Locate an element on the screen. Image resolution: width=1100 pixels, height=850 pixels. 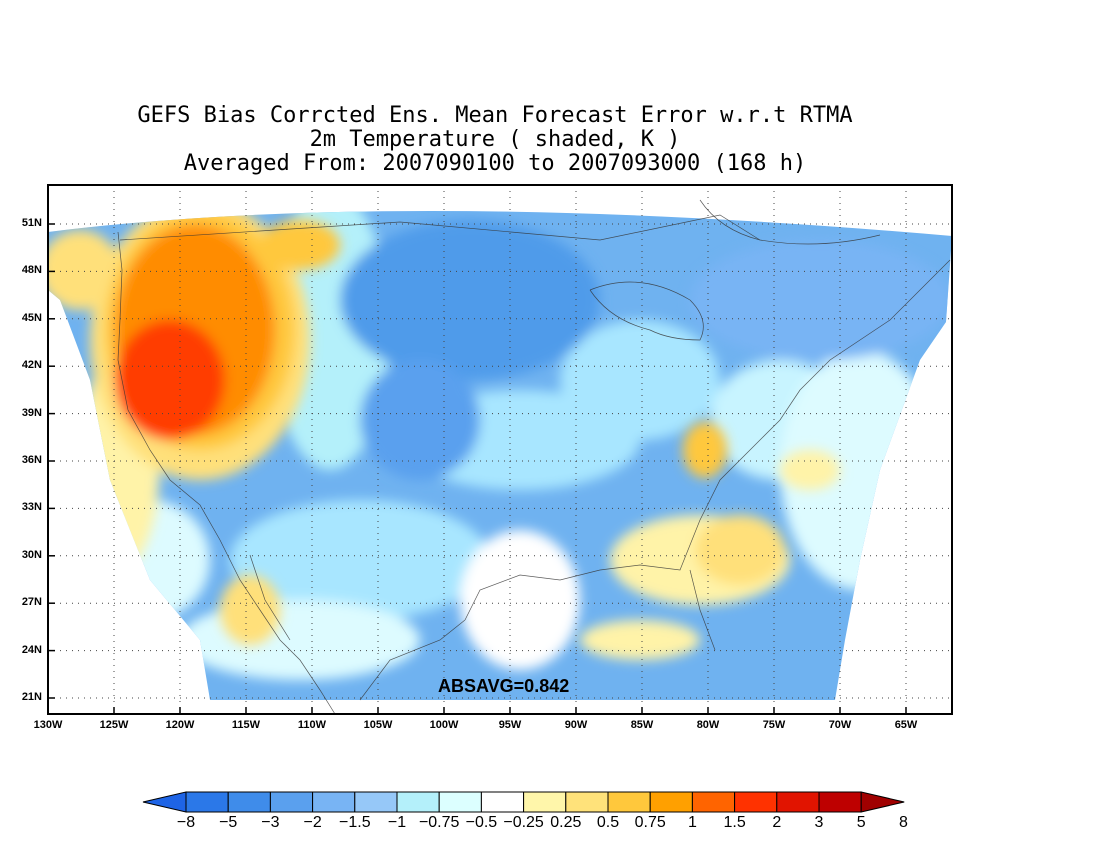
lat-tick-label: 21N is located at coordinates (31, 697).